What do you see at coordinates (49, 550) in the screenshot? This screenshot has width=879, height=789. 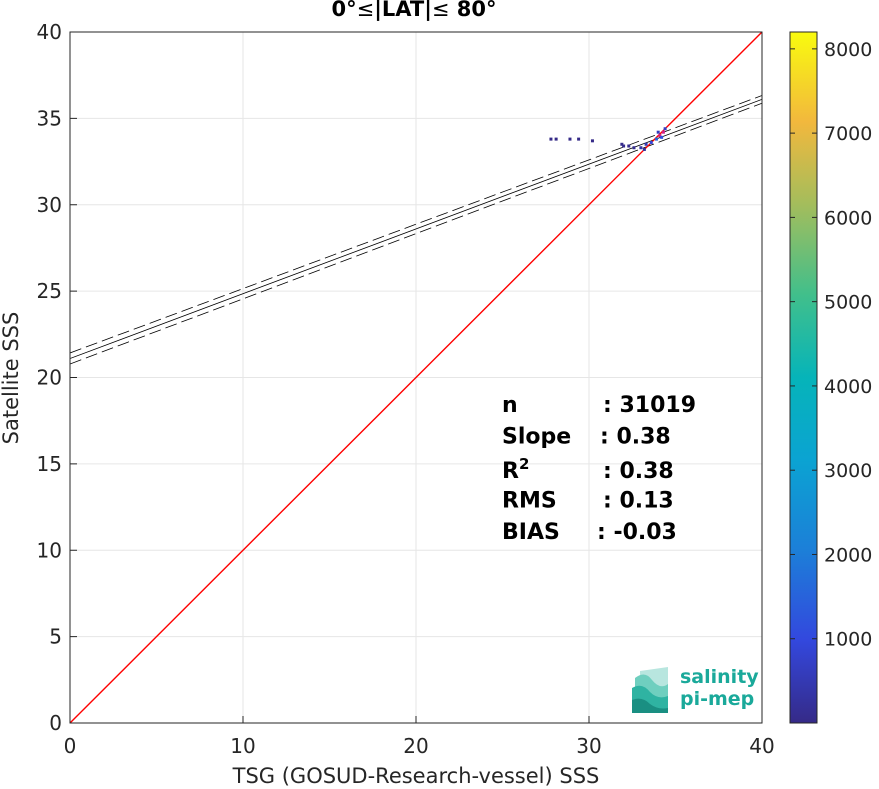 I see `y-tick-label: 10` at bounding box center [49, 550].